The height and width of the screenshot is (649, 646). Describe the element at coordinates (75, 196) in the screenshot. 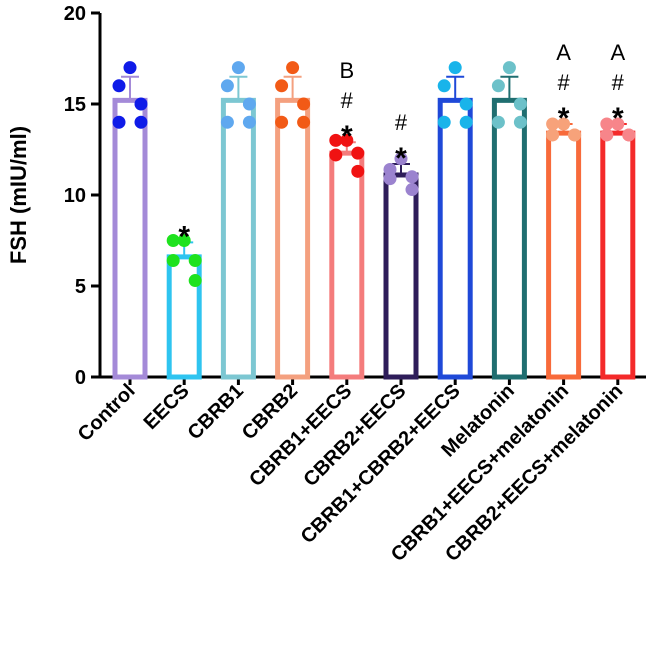

I see `y-tick-label: 10` at that location.